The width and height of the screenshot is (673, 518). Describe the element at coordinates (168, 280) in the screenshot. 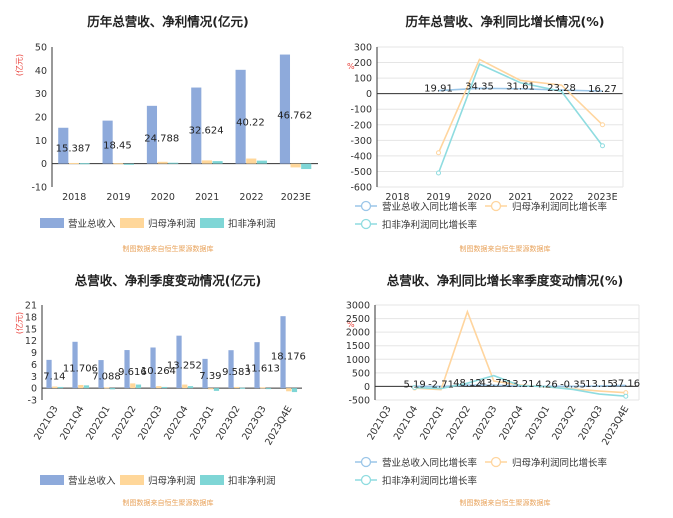

I see `chart-title: 总营收、净利季度变动情况(亿元)` at that location.